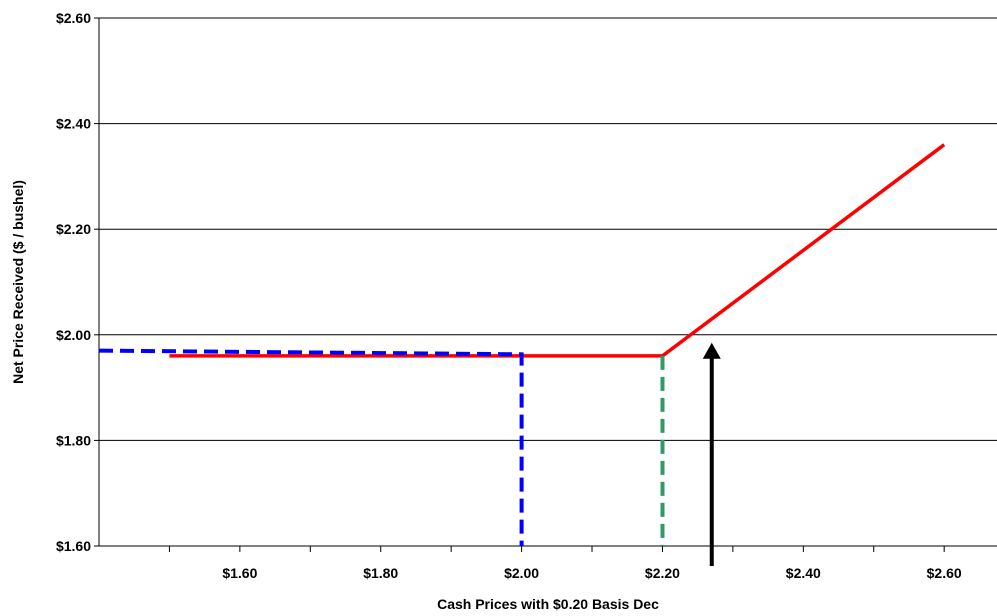 This screenshot has width=997, height=616. I want to click on y-tick-label: $2.60, so click(73, 18).